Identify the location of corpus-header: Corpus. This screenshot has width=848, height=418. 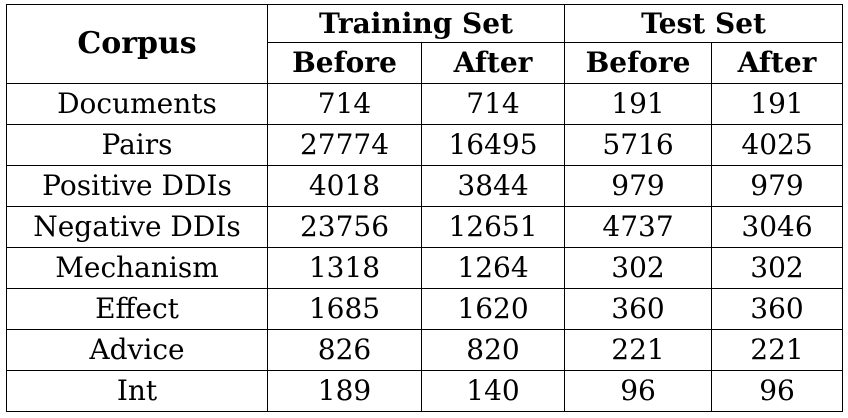
(137, 44).